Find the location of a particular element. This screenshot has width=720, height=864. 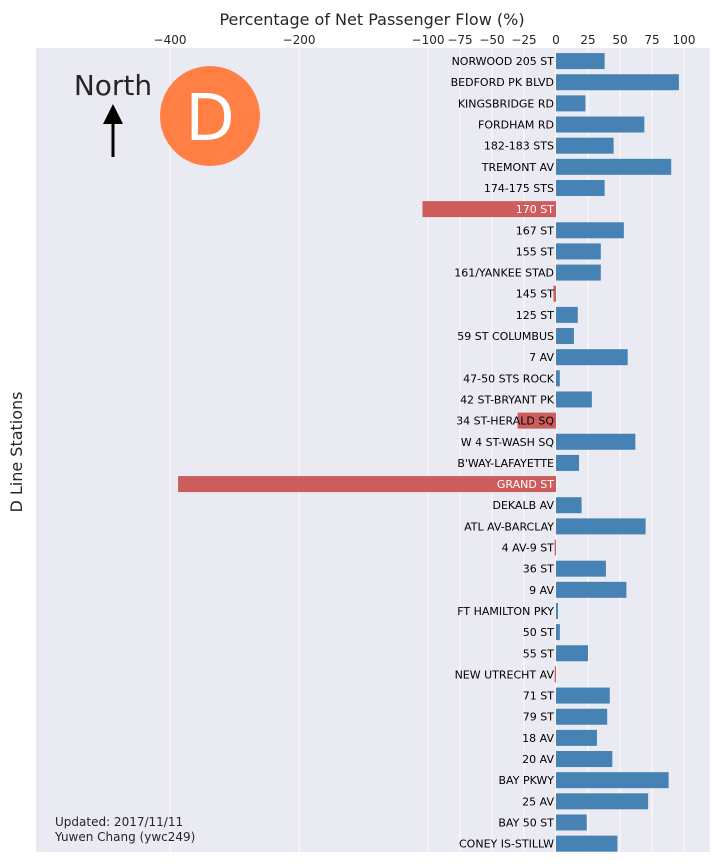

station-label: 4 AV-9 ST is located at coordinates (528, 548).